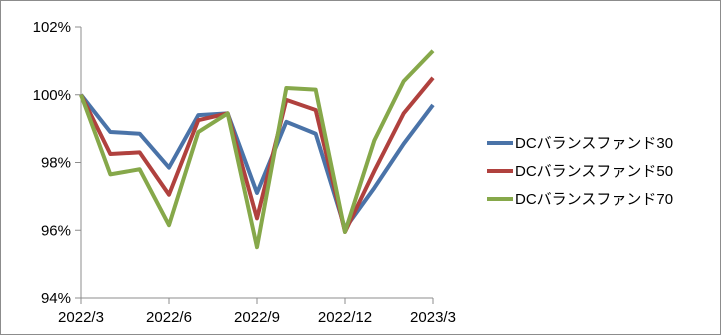  I want to click on legend-label-1: DCバランスファンド30, so click(594, 143).